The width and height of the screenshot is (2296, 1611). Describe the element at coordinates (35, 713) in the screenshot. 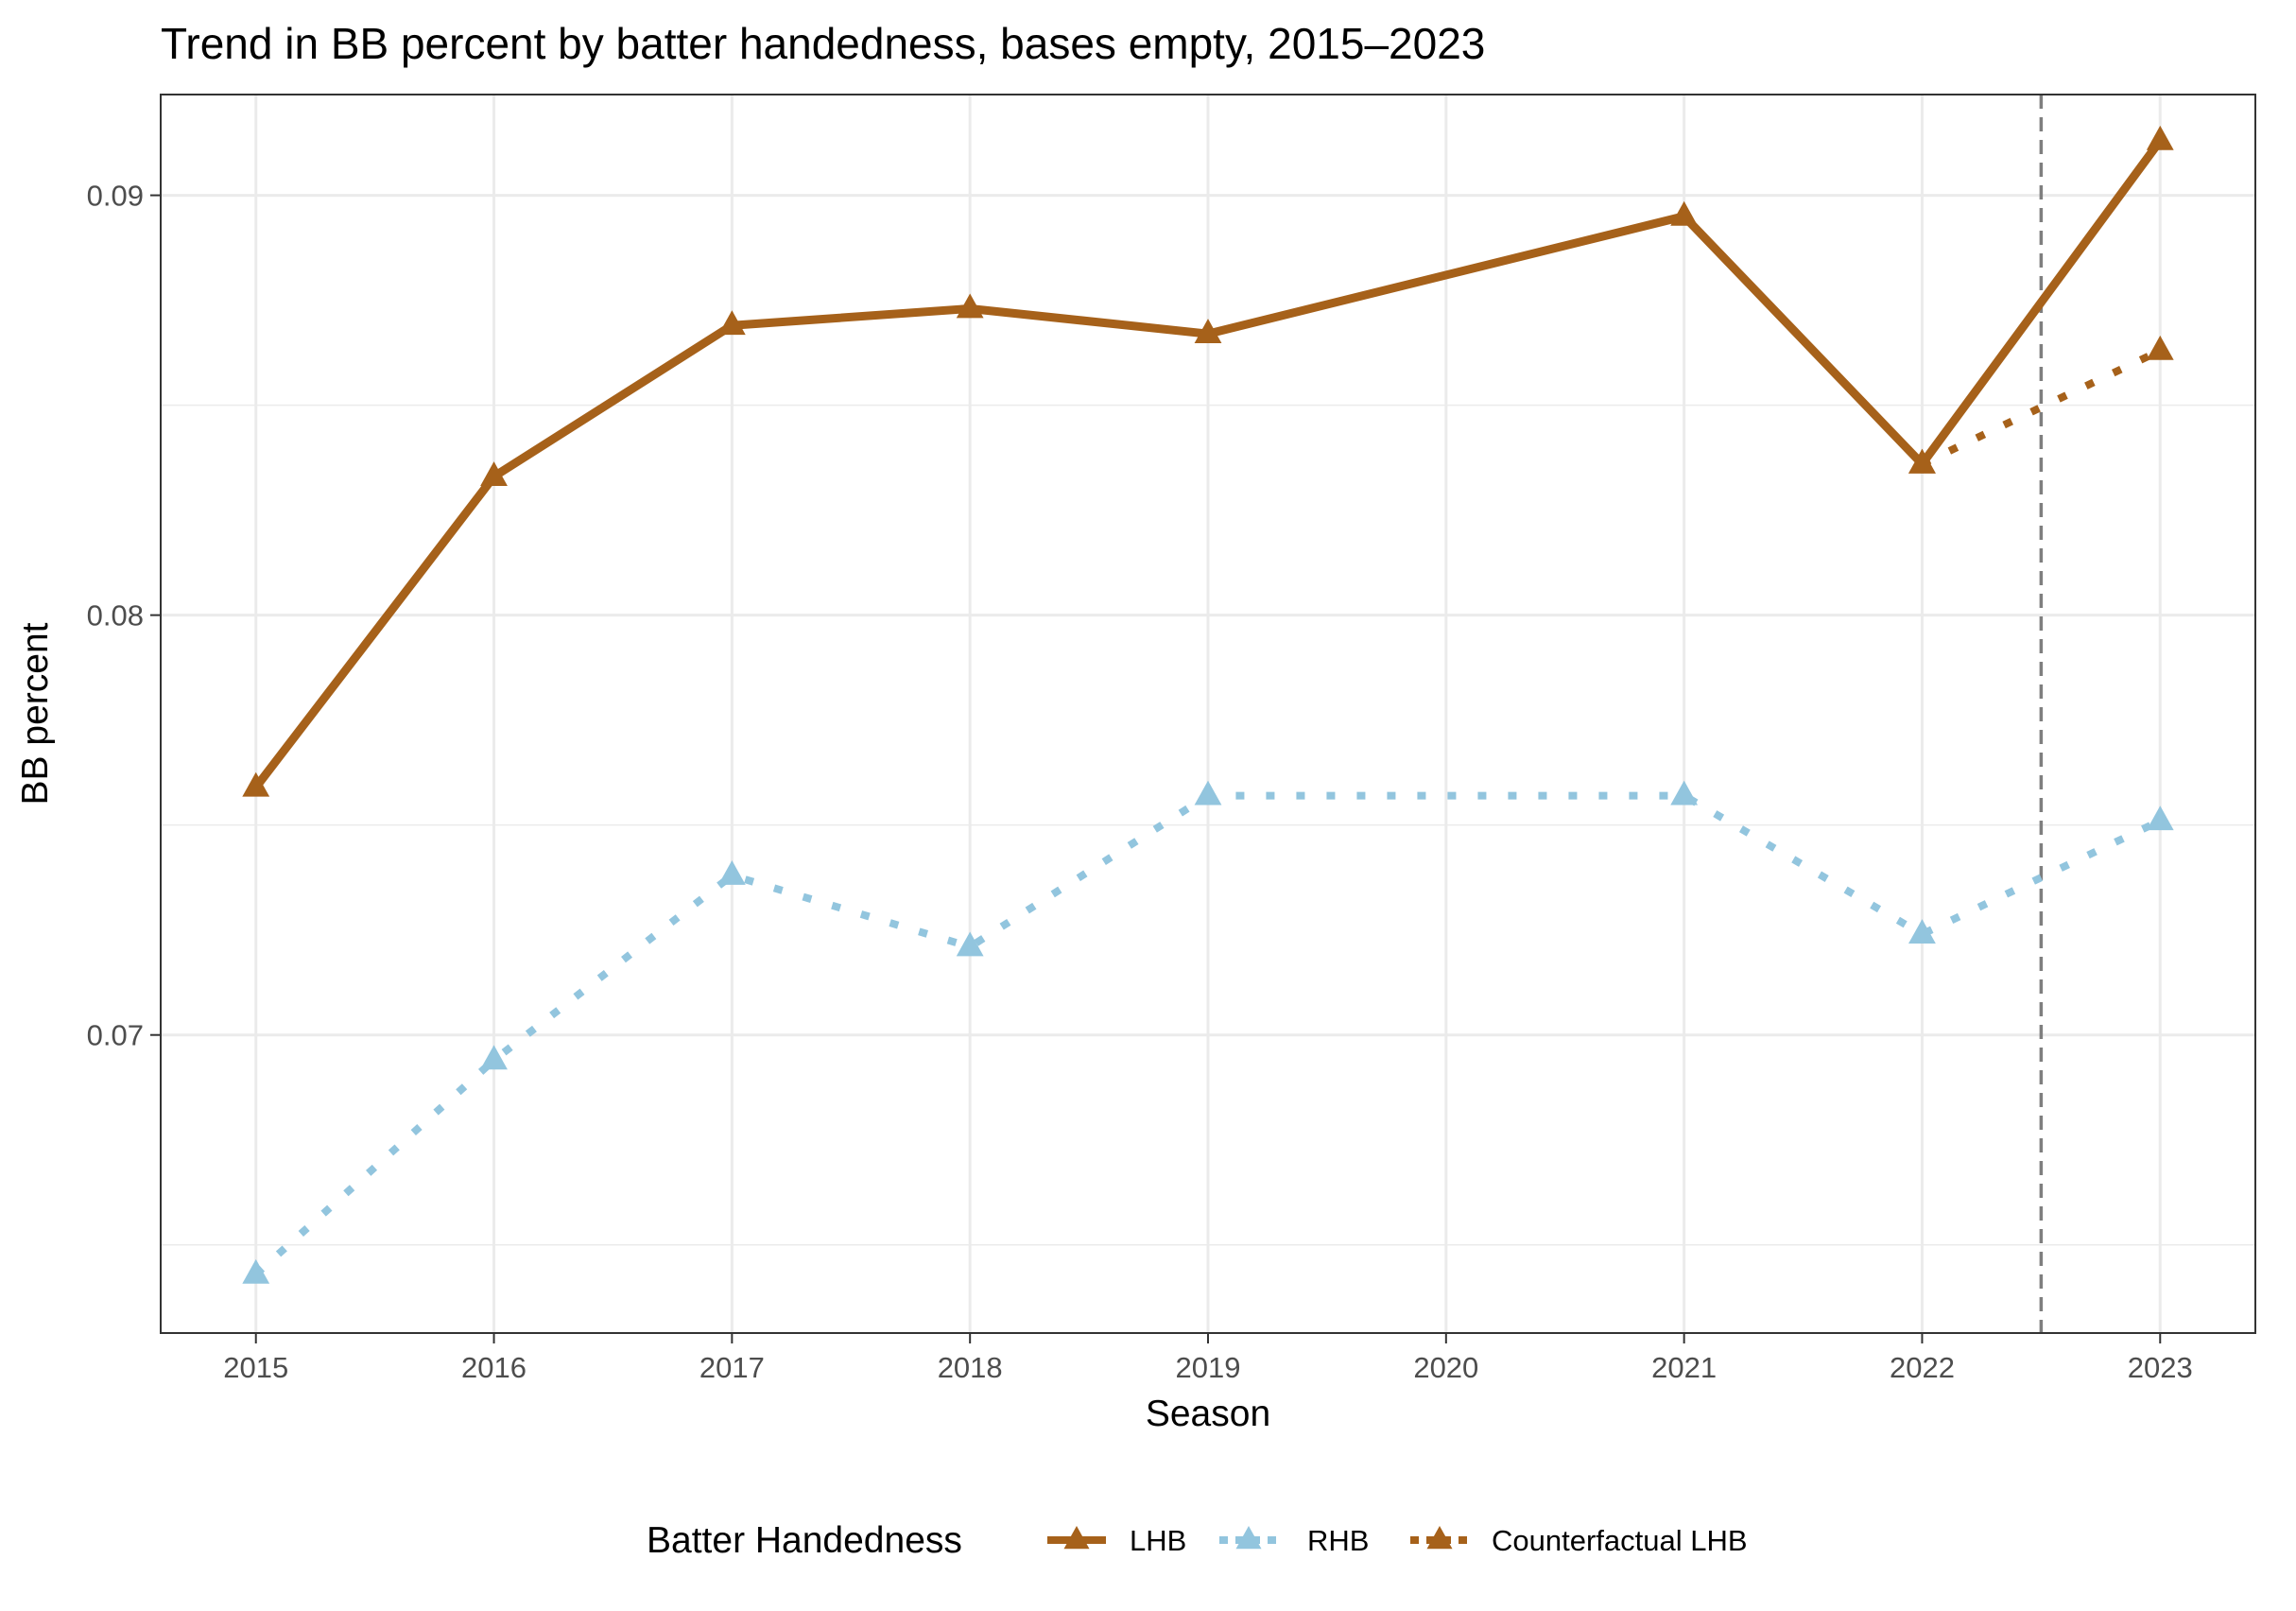

I see `y-axis-title: BB percent` at that location.